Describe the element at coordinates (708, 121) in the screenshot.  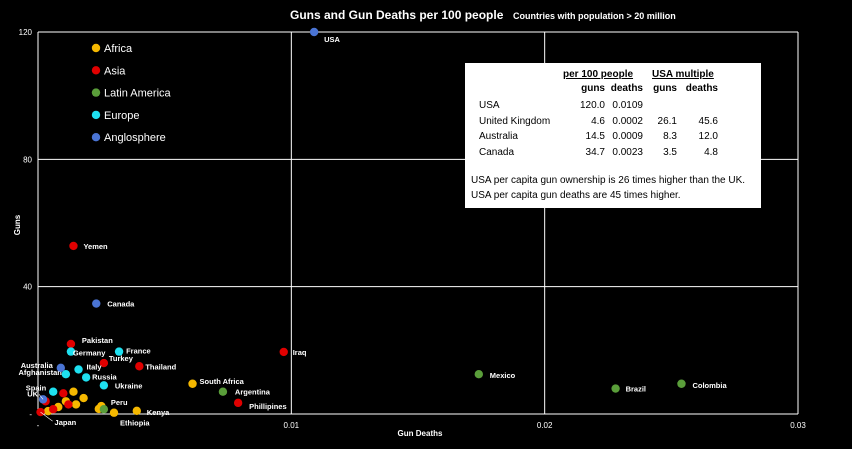
I see `table-cell-mult-deaths: 45.6` at that location.